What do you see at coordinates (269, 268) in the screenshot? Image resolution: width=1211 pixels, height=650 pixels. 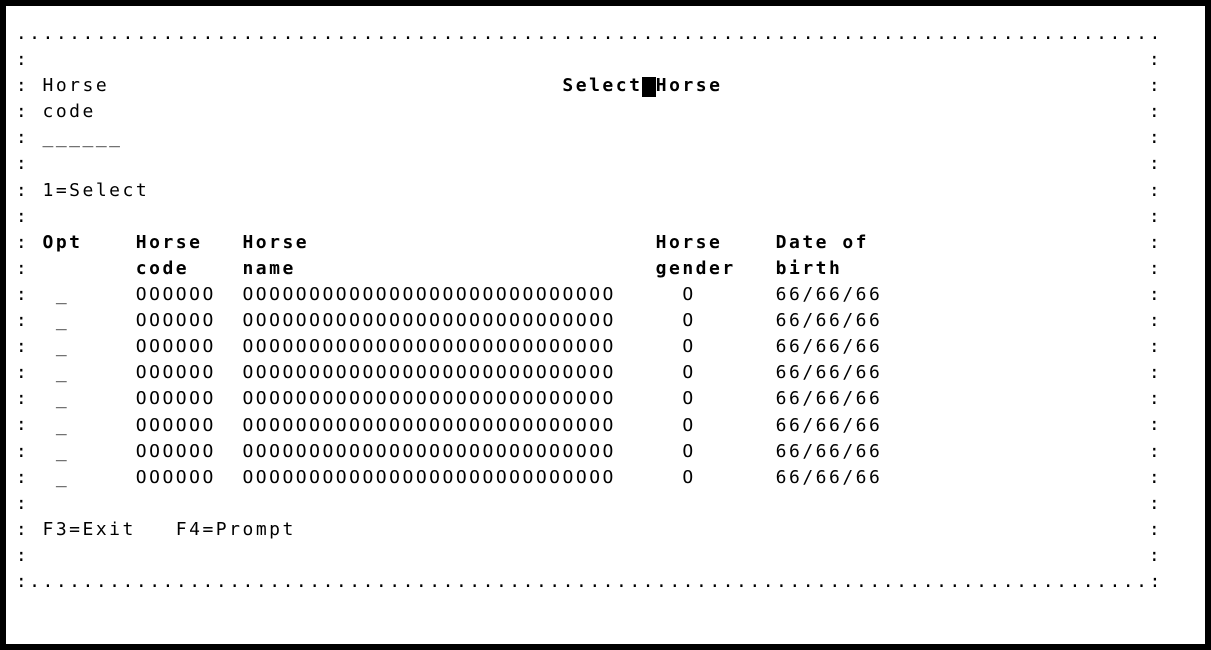 I see `column-header-name-2: name` at bounding box center [269, 268].